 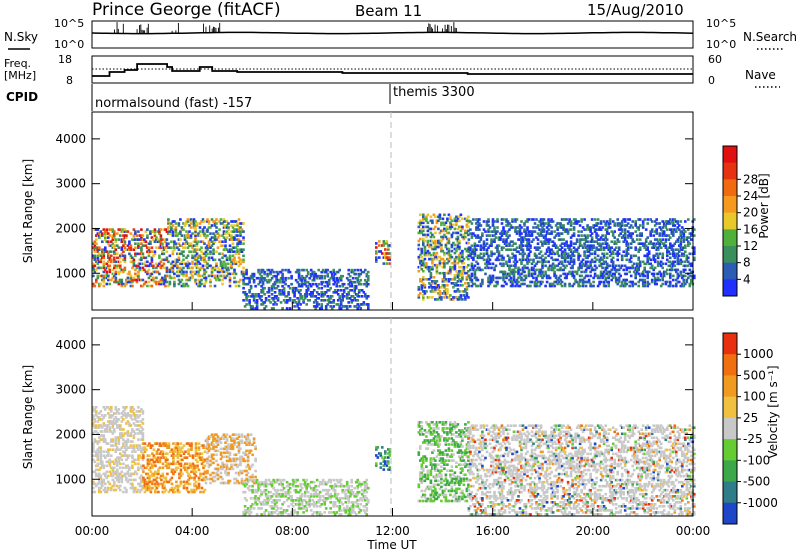 What do you see at coordinates (747, 263) in the screenshot?
I see `power-colorbar-label-1: 8` at bounding box center [747, 263].